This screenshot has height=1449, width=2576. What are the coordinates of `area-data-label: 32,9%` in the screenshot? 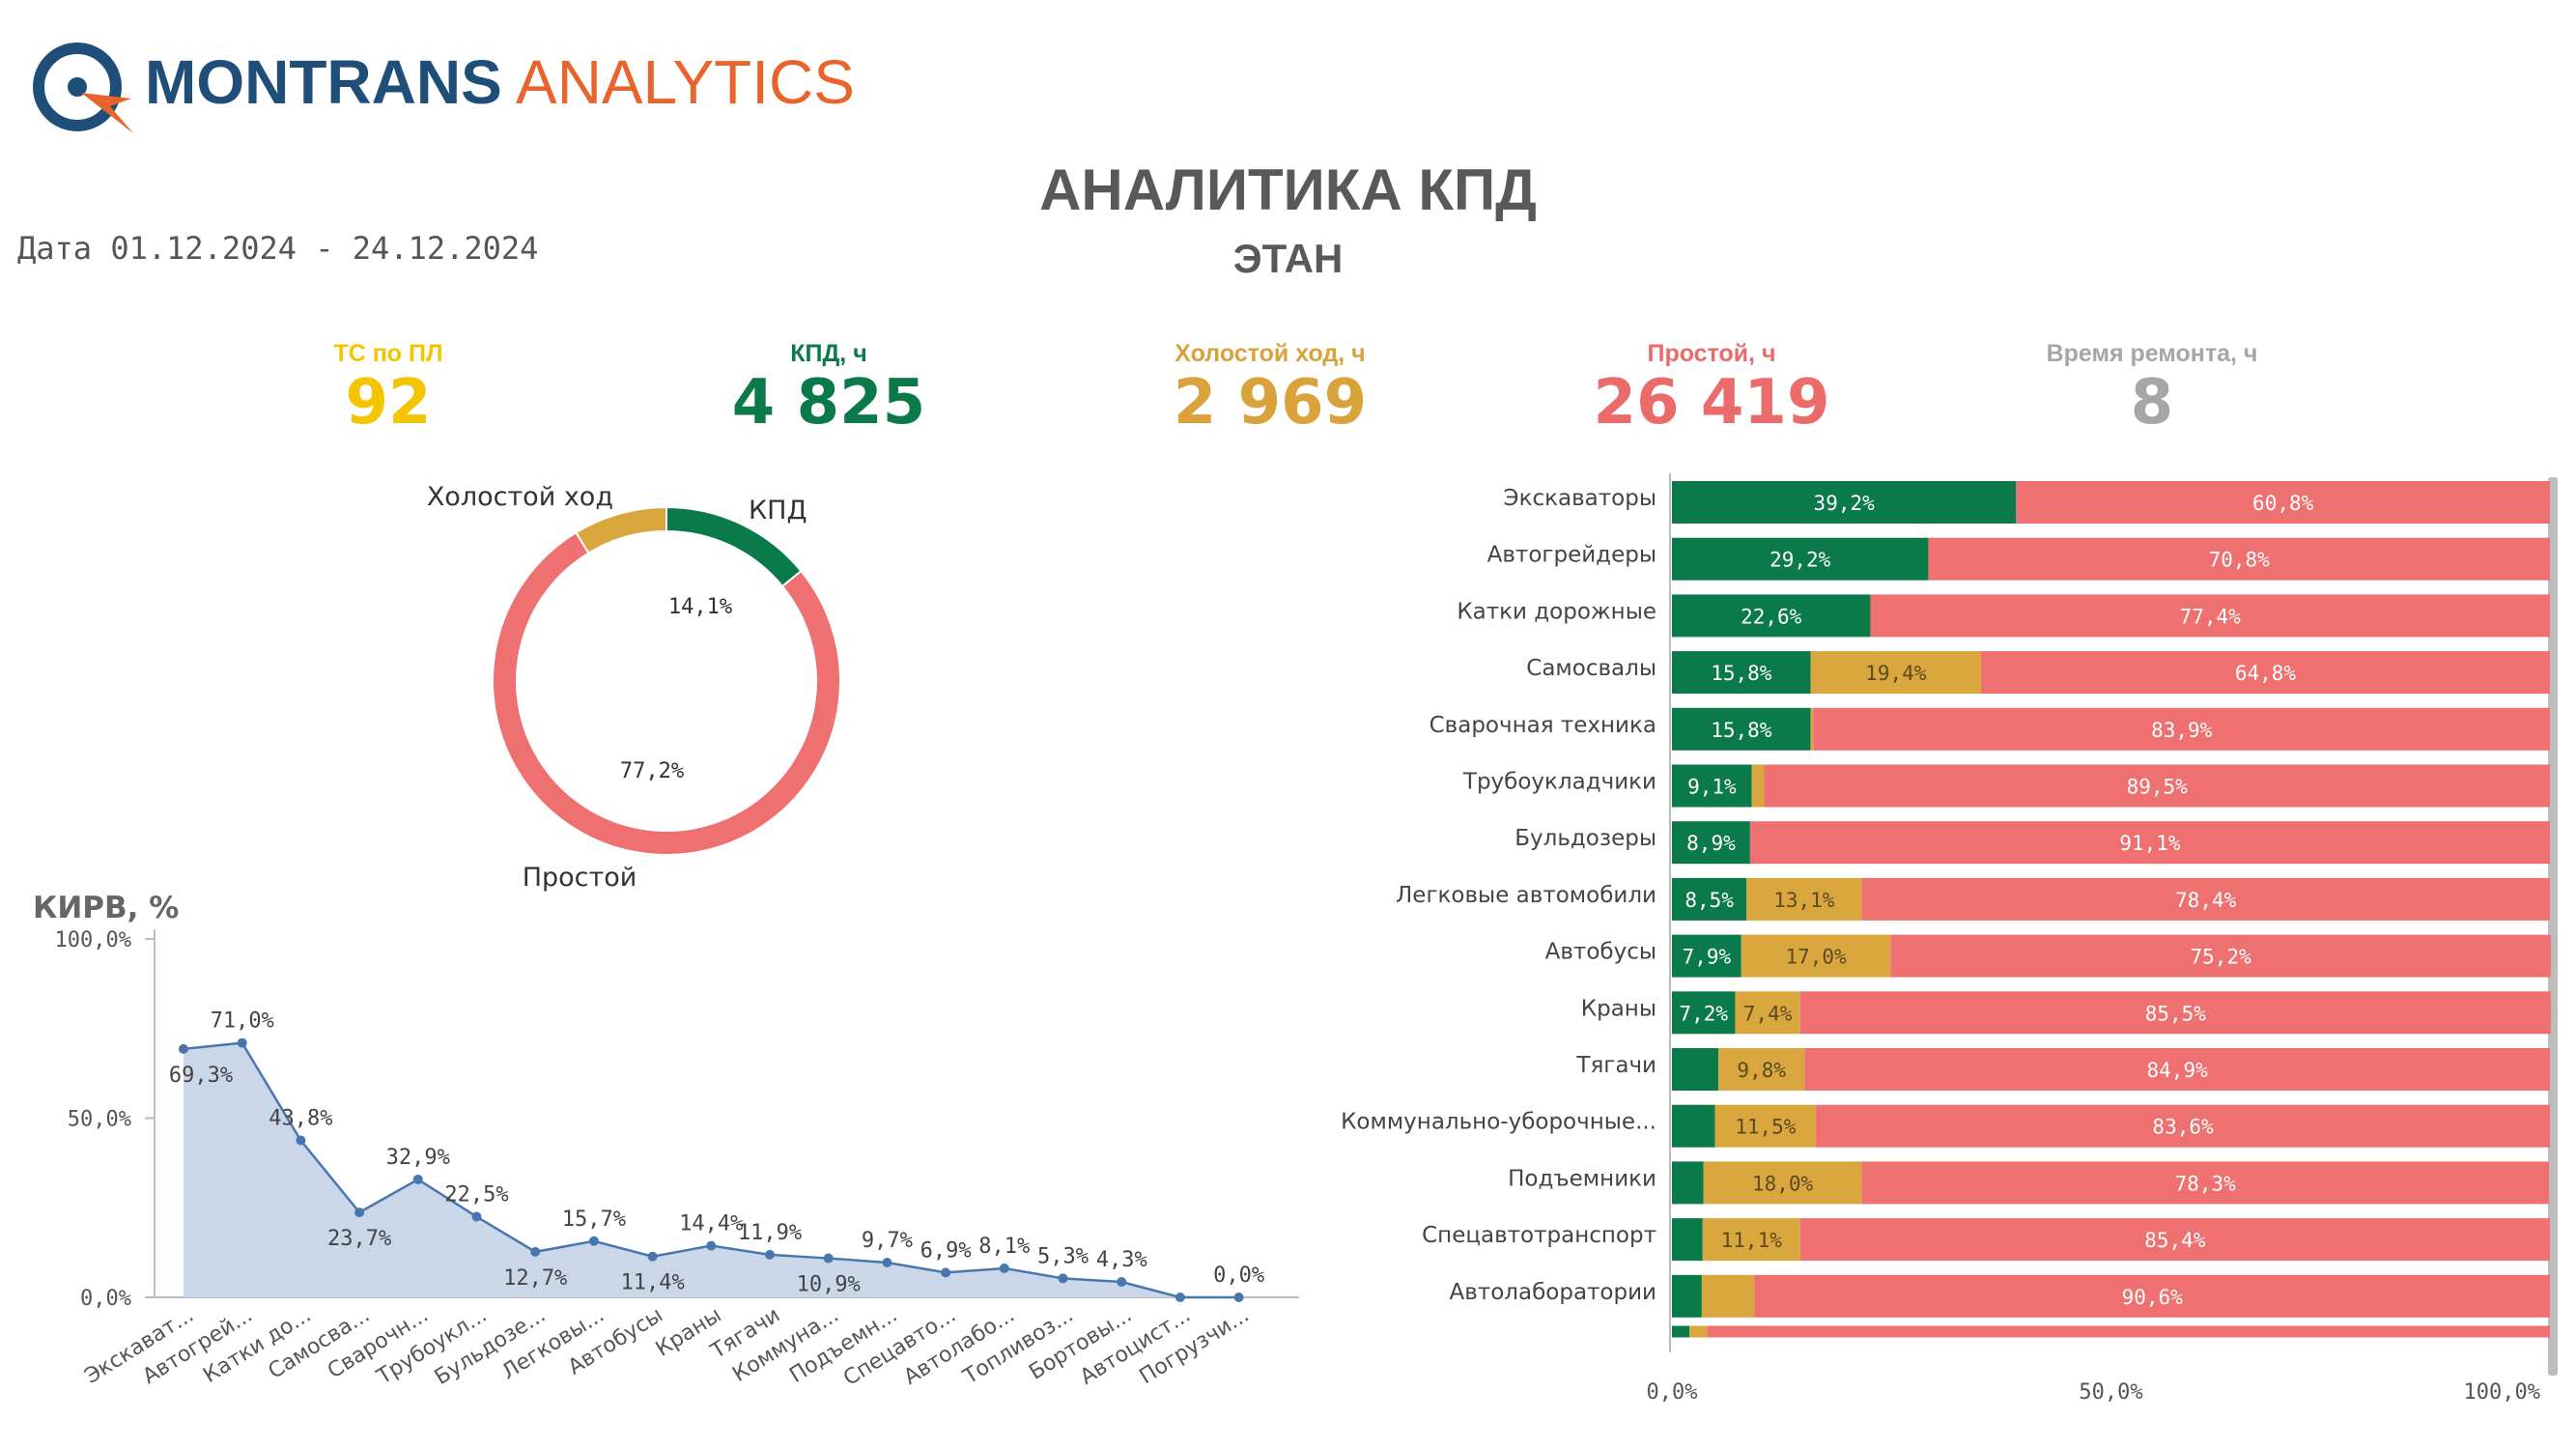 It's located at (418, 1158).